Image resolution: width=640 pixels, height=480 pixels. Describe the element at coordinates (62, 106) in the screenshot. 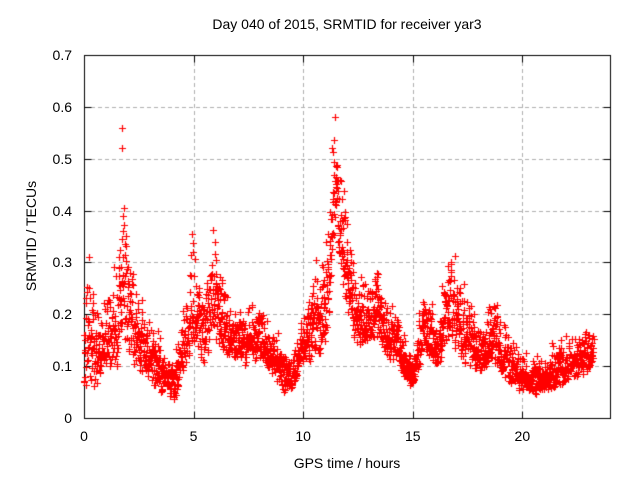

I see `y-tick-label: 0.6` at that location.